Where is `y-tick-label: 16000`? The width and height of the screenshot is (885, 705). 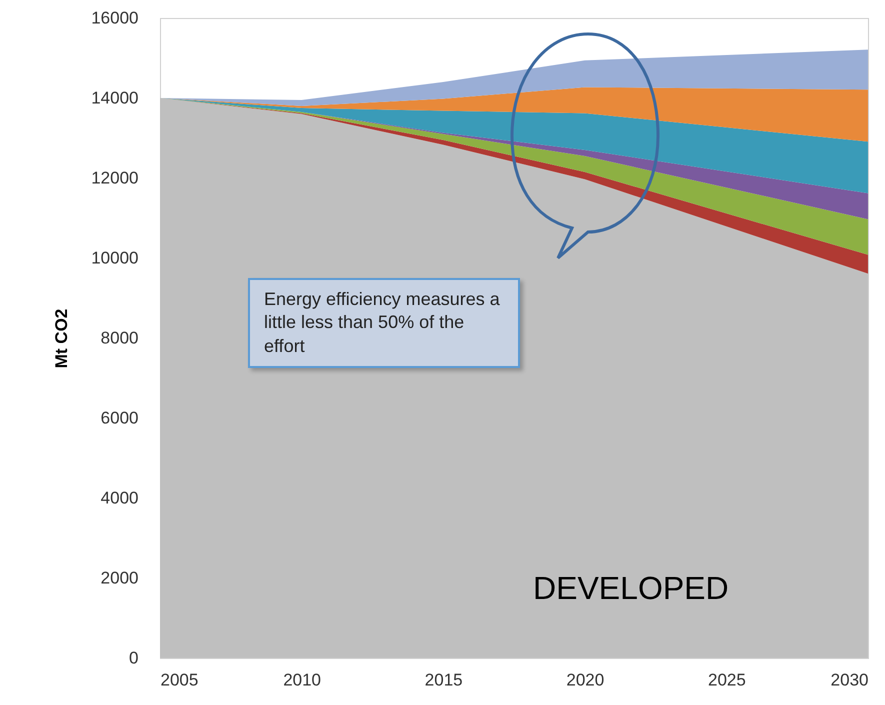
y-tick-label: 16000 is located at coordinates (114, 18).